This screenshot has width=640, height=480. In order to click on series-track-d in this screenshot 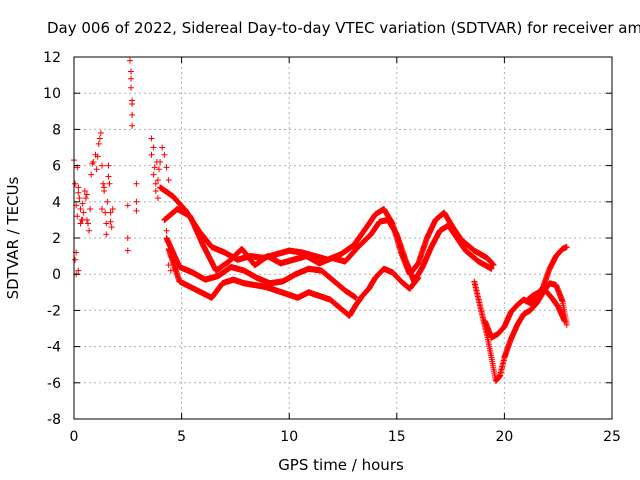, I will do `click(261, 268)`.